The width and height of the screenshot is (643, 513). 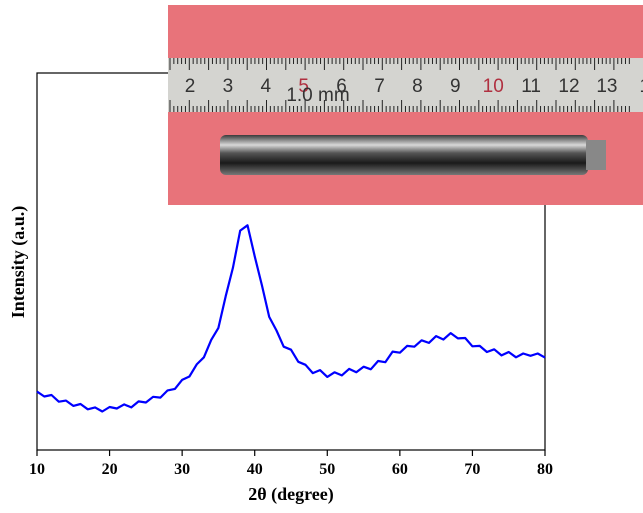 What do you see at coordinates (303, 86) in the screenshot?
I see `ruler-label: 5` at bounding box center [303, 86].